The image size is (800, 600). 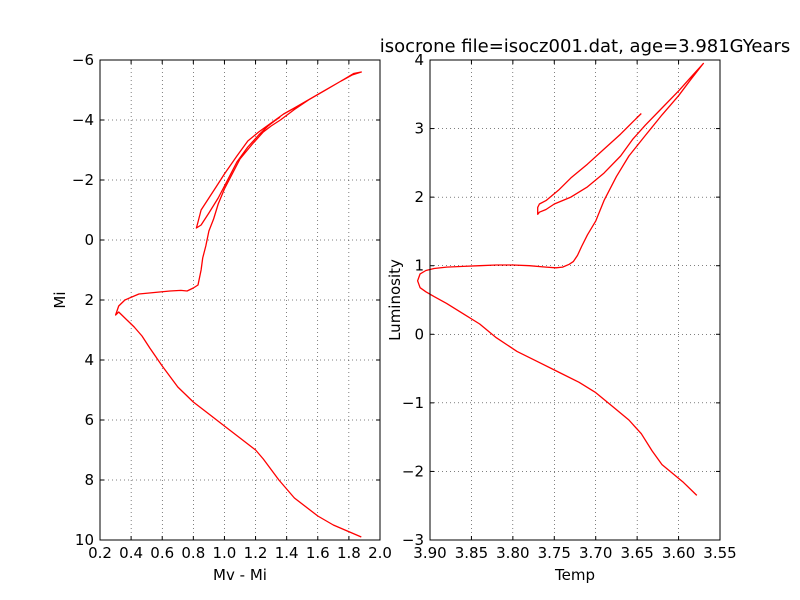 I want to click on x-tick-label: 3.55, so click(x=719, y=553).